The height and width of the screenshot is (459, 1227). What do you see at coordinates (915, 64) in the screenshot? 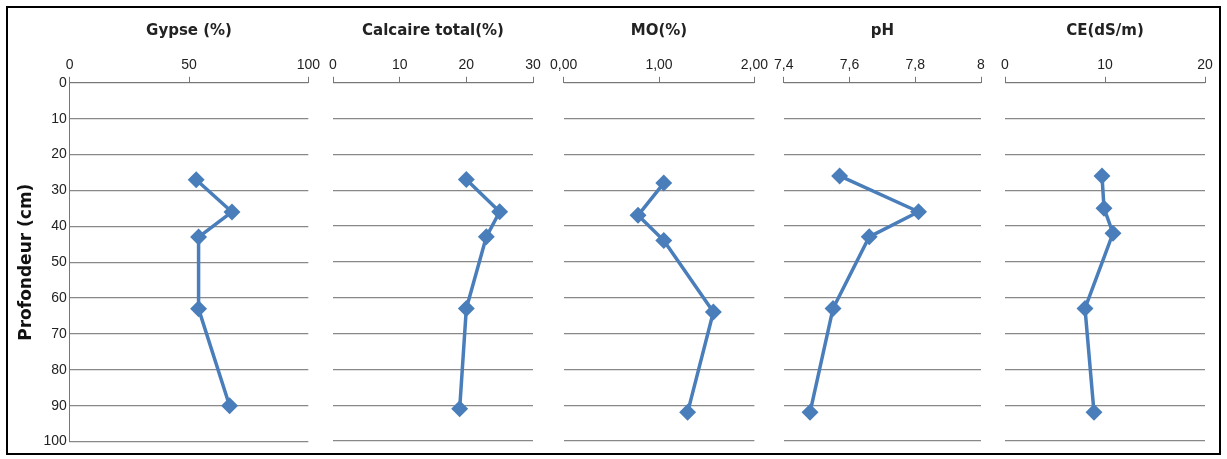
I see `x-tick-label: 7,8` at bounding box center [915, 64].